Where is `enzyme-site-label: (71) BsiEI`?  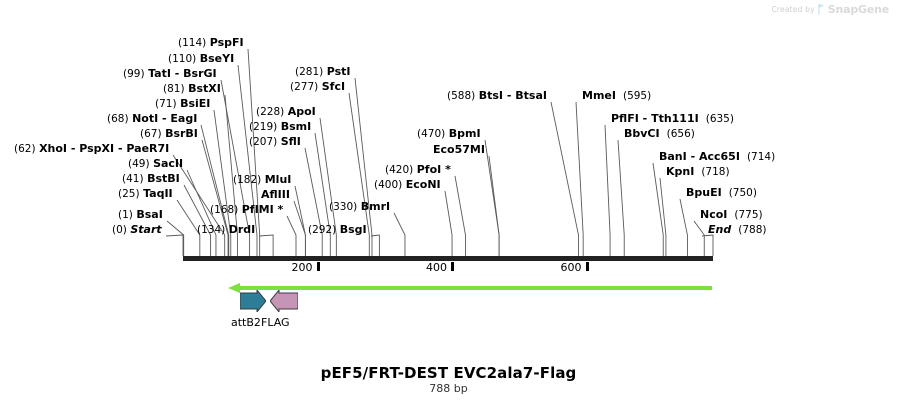
enzyme-site-label: (71) BsiEI is located at coordinates (182, 104).